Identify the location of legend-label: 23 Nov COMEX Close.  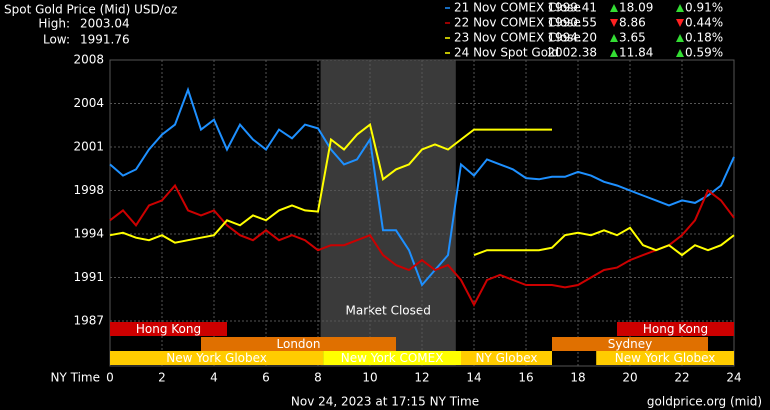
(517, 38).